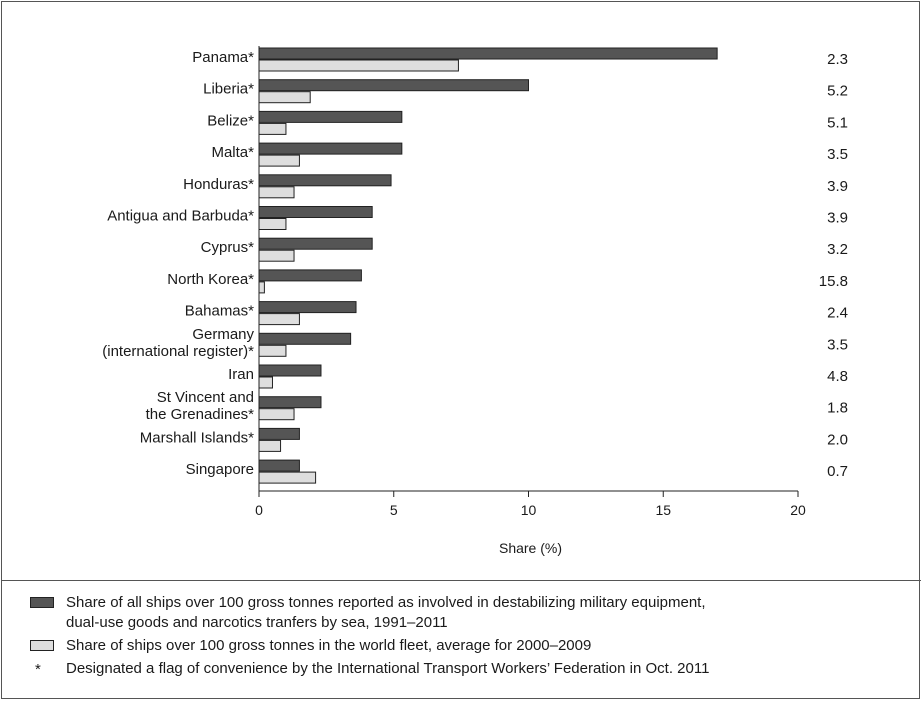  I want to click on bar-destabilizing-cyprus, so click(315, 243).